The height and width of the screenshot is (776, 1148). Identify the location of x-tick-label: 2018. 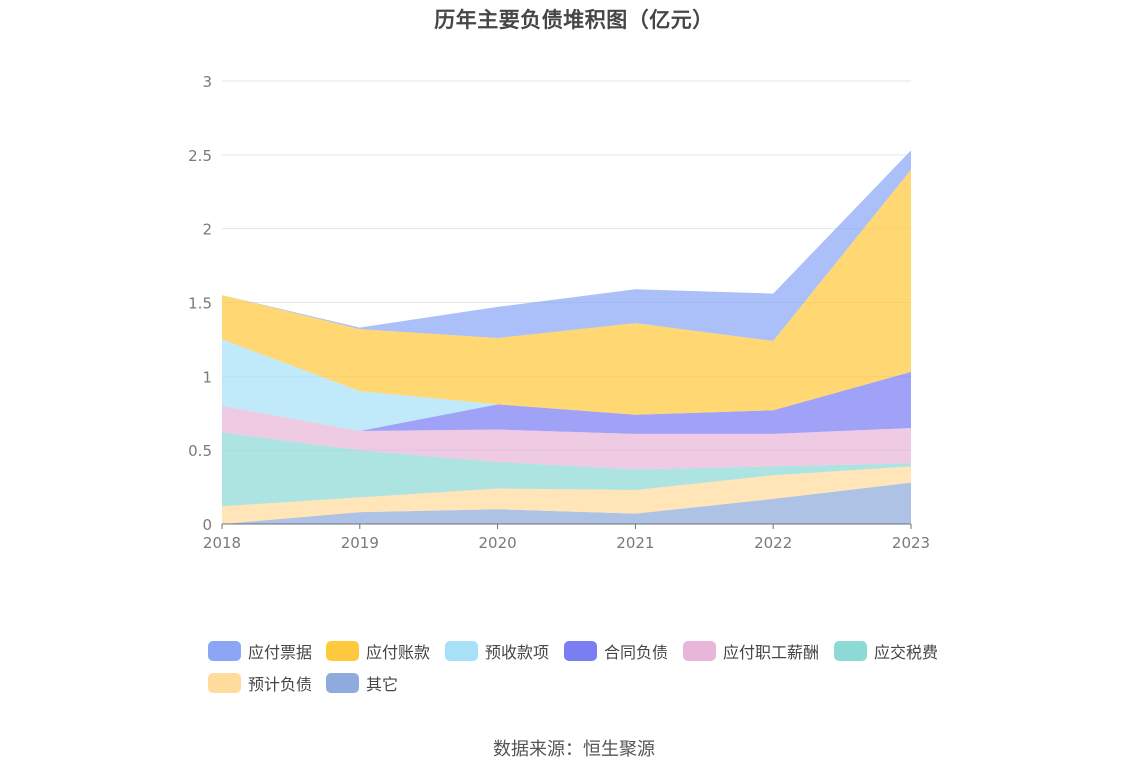
(222, 543).